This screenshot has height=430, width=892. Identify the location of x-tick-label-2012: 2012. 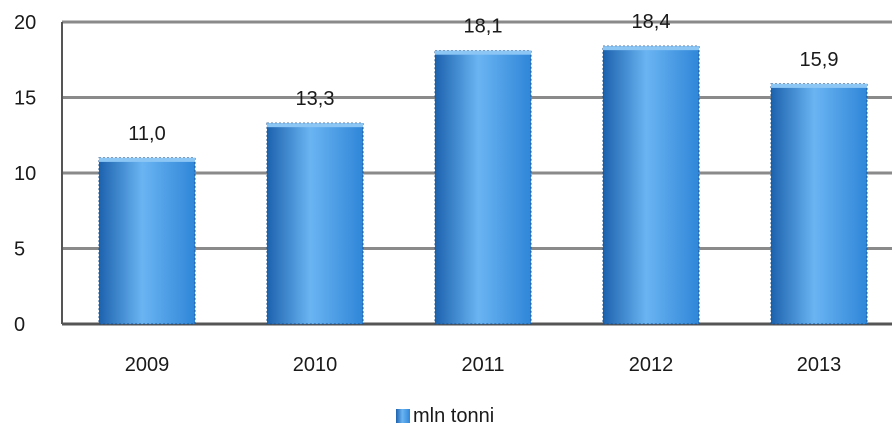
(651, 365).